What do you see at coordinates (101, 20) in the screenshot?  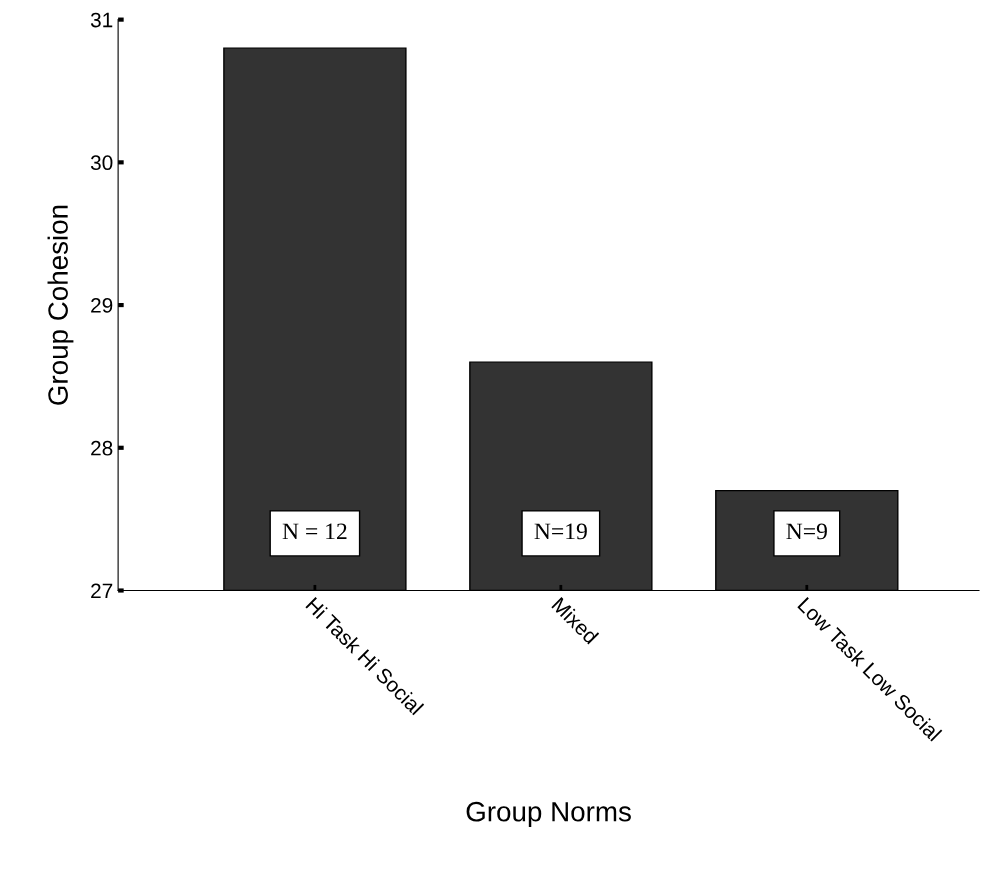 I see `y-tick-label: 31` at bounding box center [101, 20].